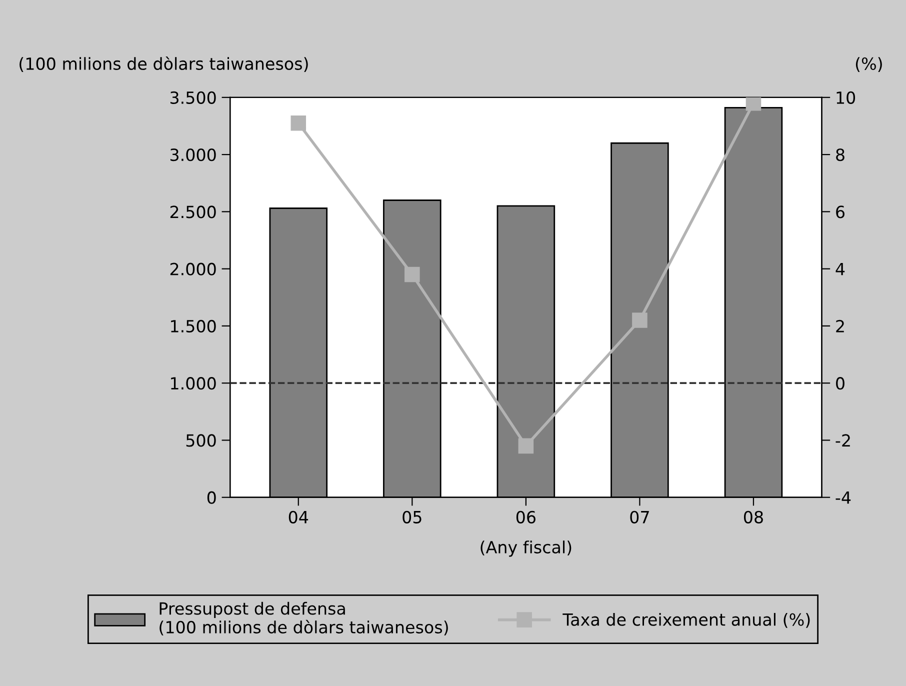 The width and height of the screenshot is (906, 686). I want to click on y2-tick-label: -2, so click(843, 440).